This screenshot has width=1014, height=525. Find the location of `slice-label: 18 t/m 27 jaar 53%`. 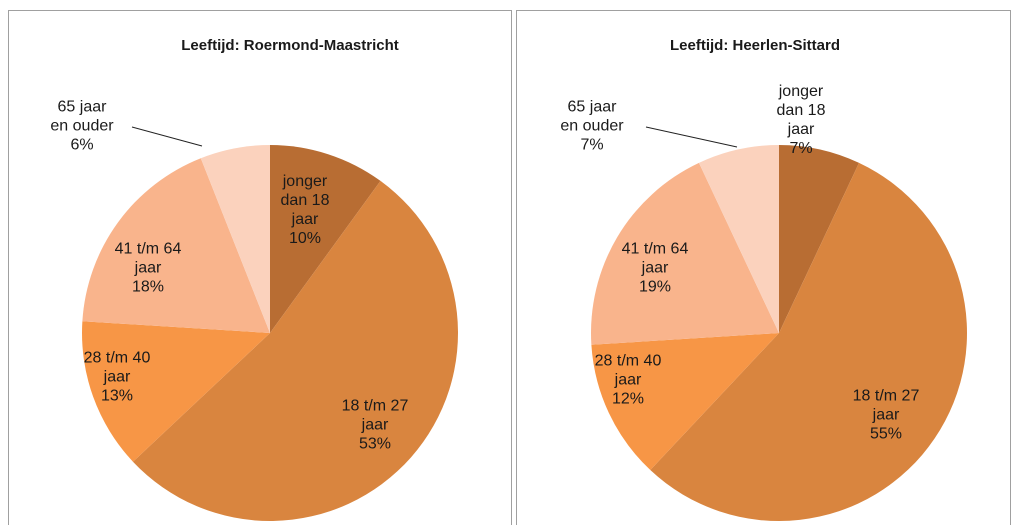

slice-label: 18 t/m 27 jaar 53% is located at coordinates (375, 425).